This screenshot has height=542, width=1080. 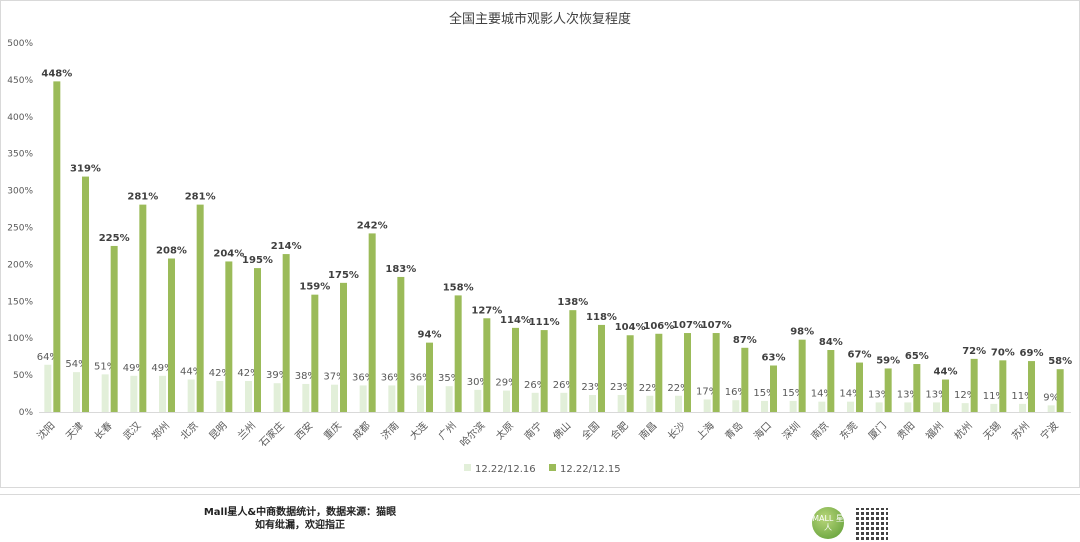 What do you see at coordinates (506, 383) in the screenshot?
I see `data-label: 29%` at bounding box center [506, 383].